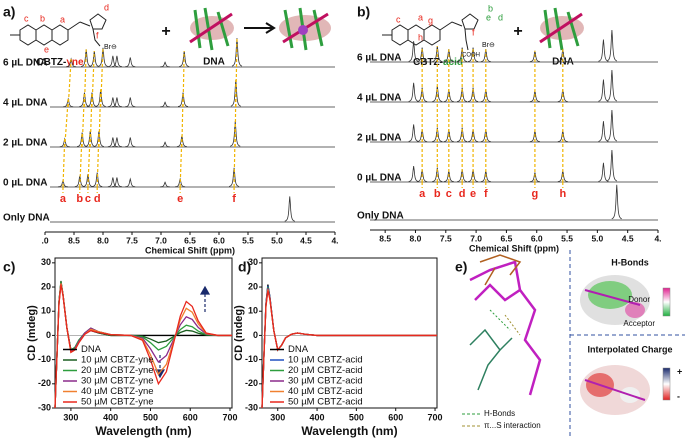 The width and height of the screenshot is (685, 439). I want to click on surface-title: Interpolated Charge, so click(629, 349).